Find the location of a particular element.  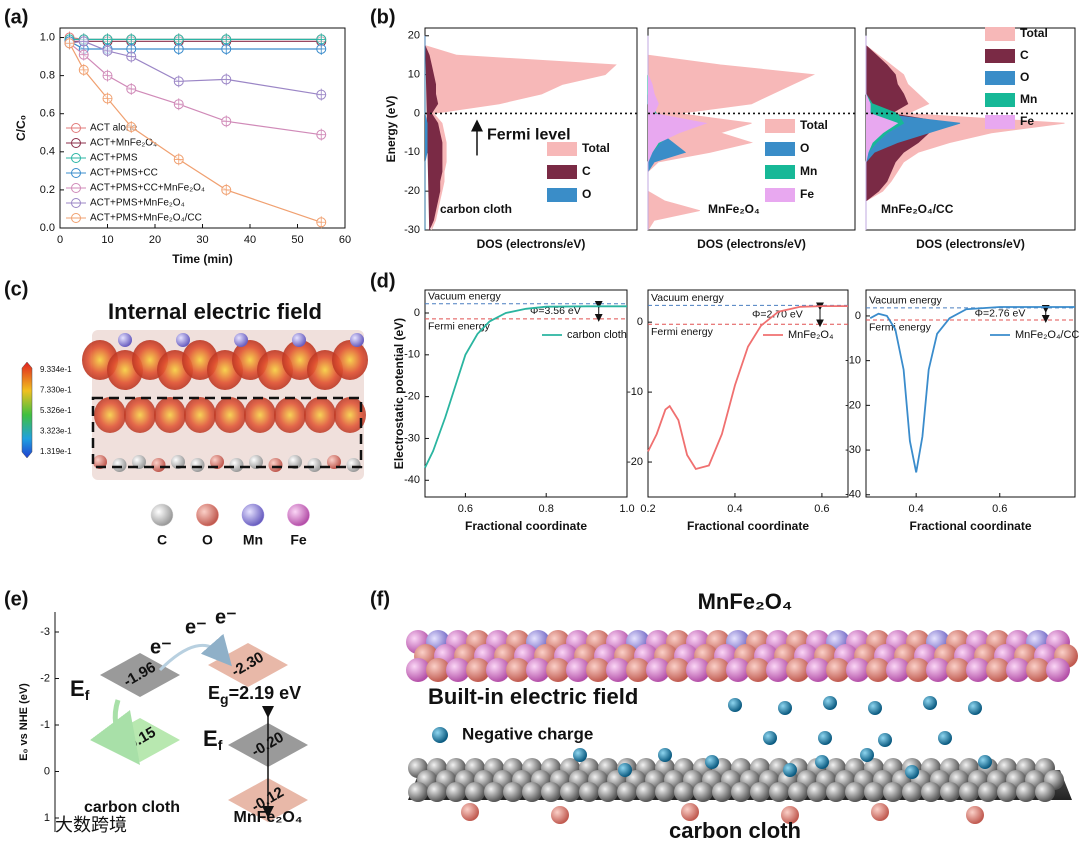

y-tick-label: -40 is located at coordinates (412, 480).